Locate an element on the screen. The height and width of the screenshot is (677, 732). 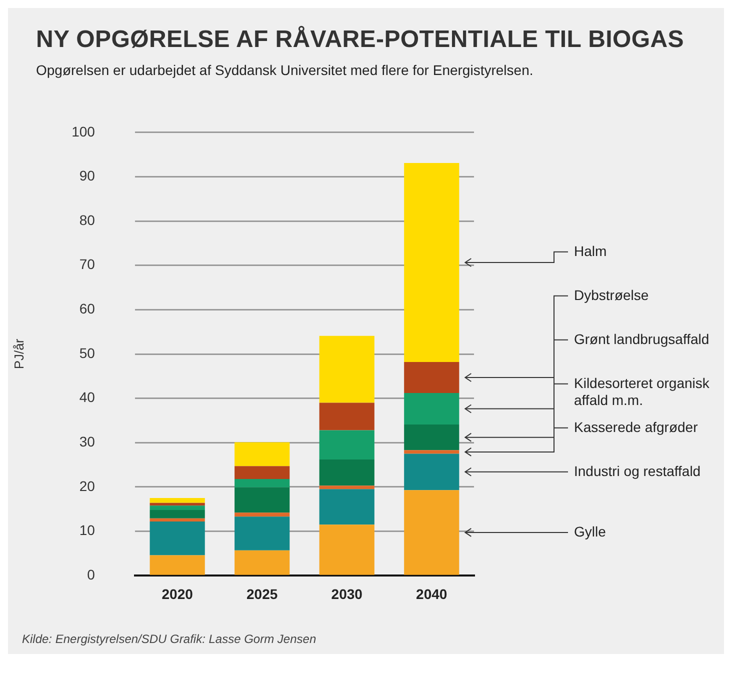
y-tick-label: 10 is located at coordinates (87, 530).